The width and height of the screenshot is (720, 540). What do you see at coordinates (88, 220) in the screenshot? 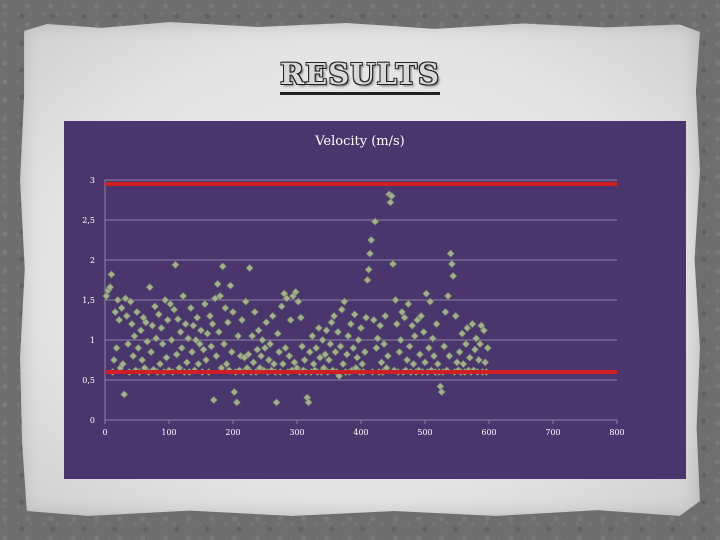
I see `y-tick-label: 2,5` at bounding box center [88, 220].